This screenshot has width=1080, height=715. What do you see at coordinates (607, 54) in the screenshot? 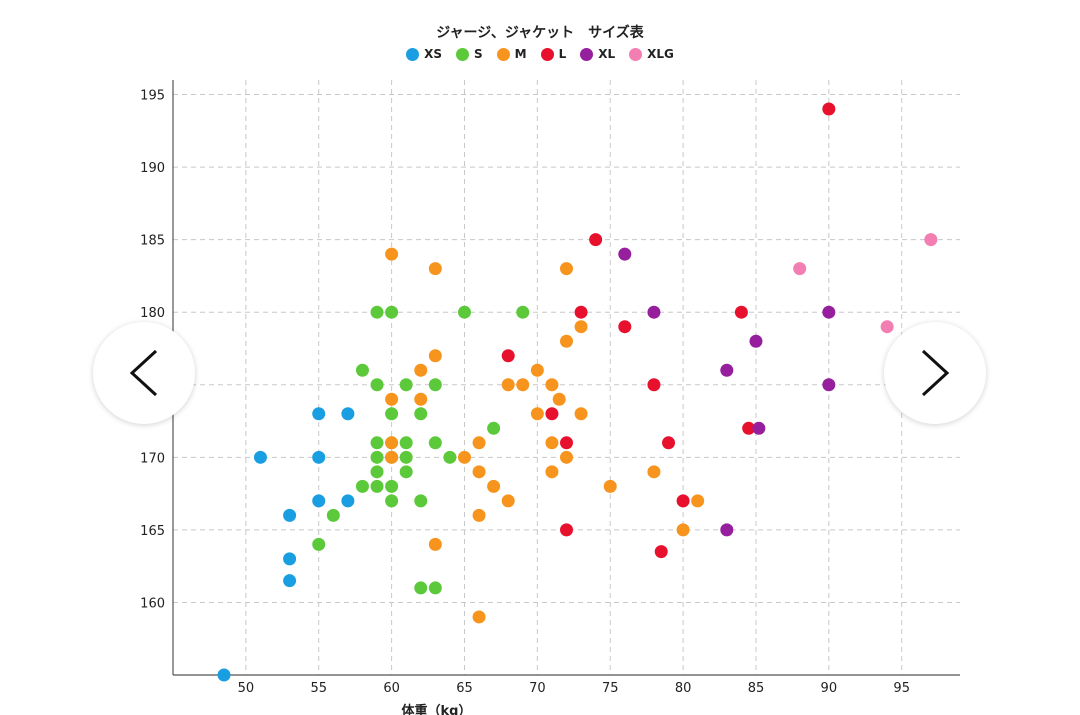
I see `legend-label: XL` at bounding box center [607, 54].